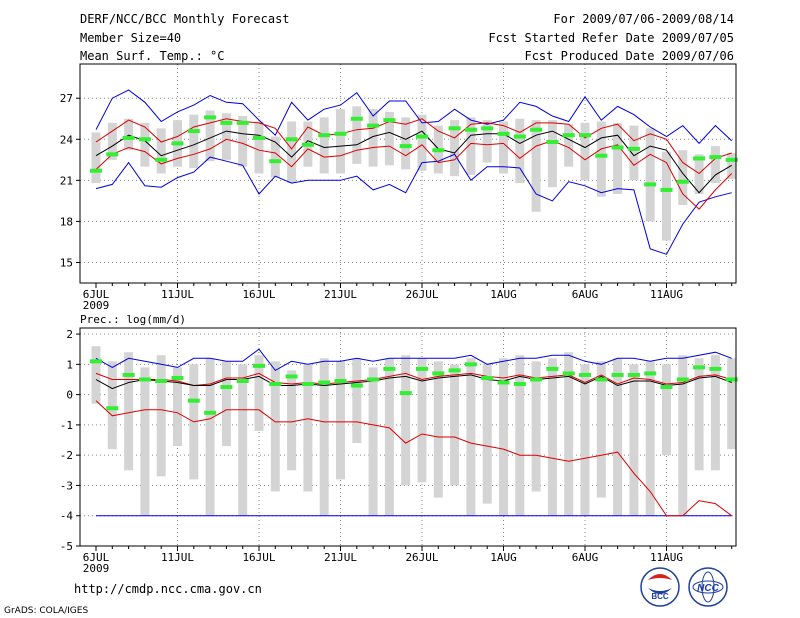  What do you see at coordinates (69, 395) in the screenshot?
I see `prec-ytick-label: 0` at bounding box center [69, 395].